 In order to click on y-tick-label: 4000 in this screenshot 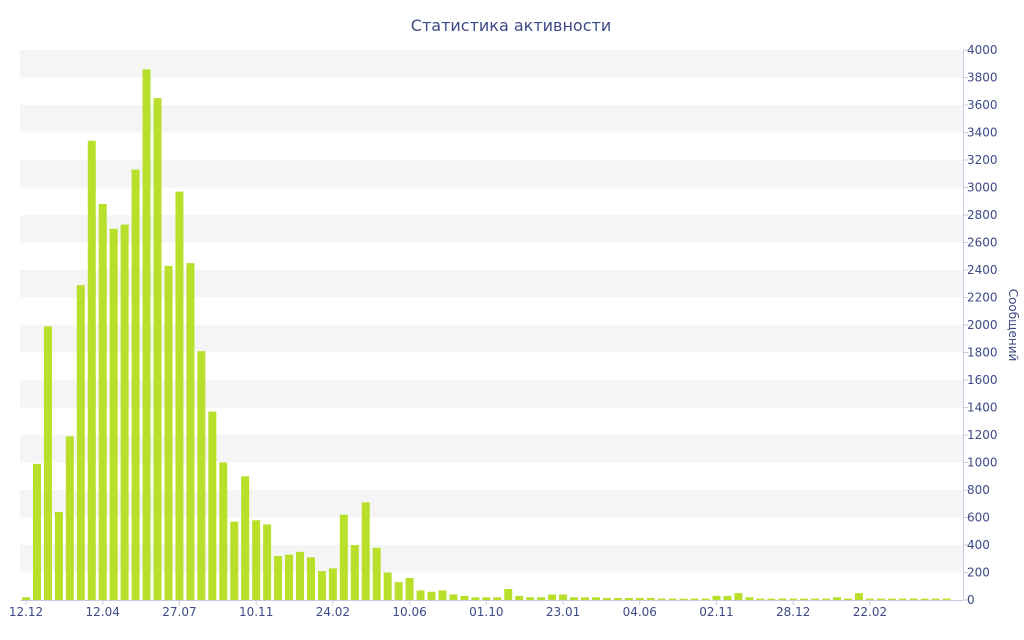, I will do `click(982, 50)`.